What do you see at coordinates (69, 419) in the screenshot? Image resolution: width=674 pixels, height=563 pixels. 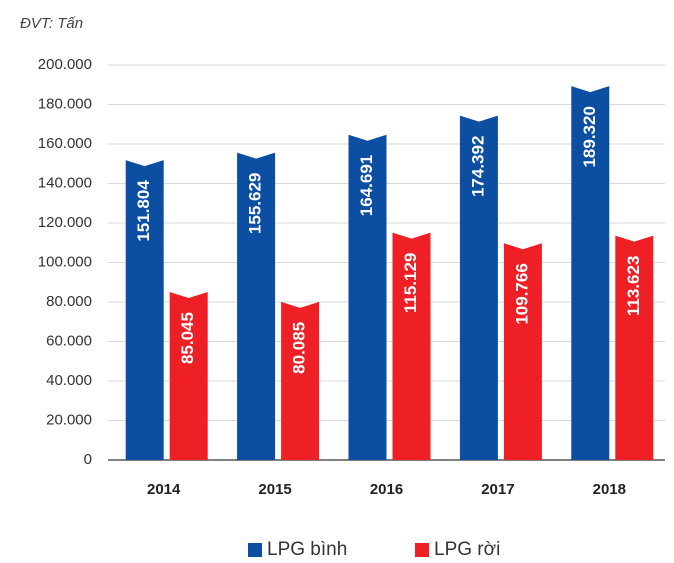 I see `y-tick-label: 20.000` at bounding box center [69, 419].